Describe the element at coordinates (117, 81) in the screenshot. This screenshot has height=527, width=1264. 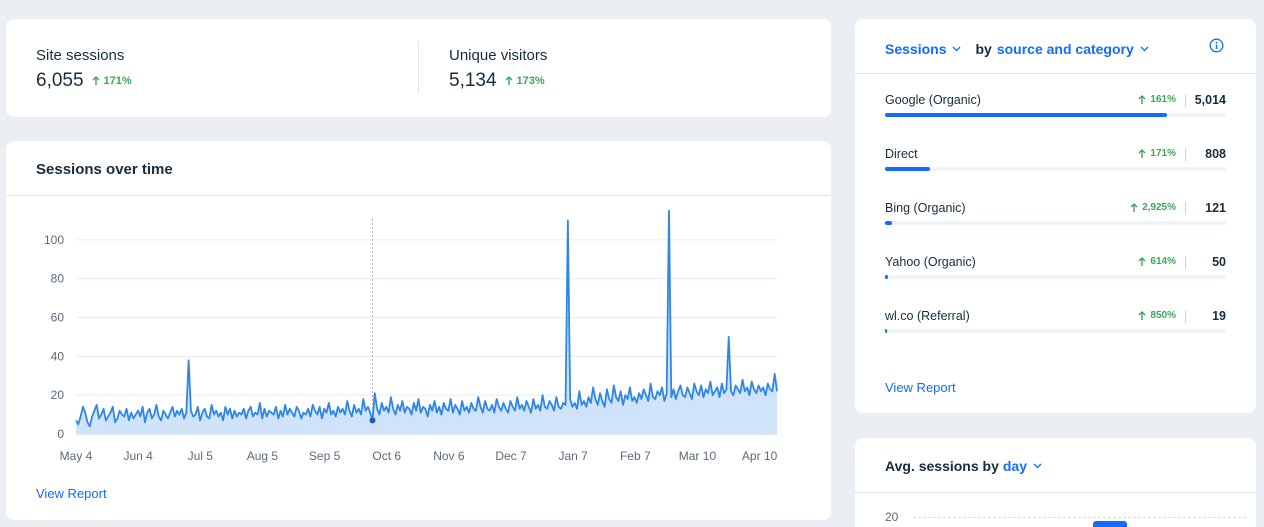
I see `kpi-change-value: 171%` at that location.